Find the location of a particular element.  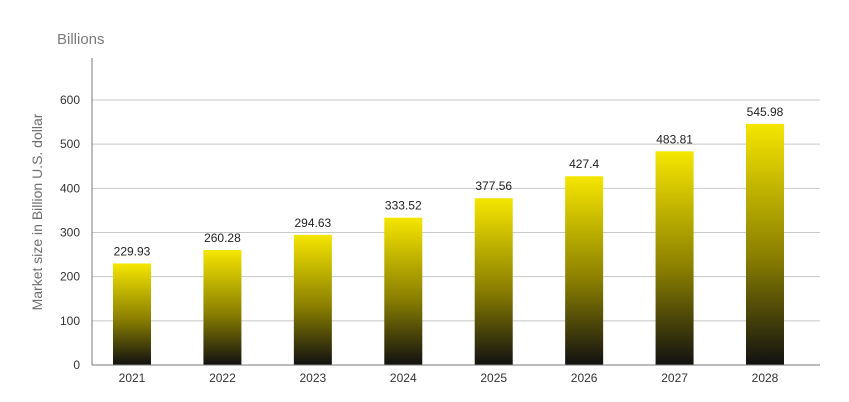

y-axis-label: Market size in Billion U.S. dollar is located at coordinates (37, 211).